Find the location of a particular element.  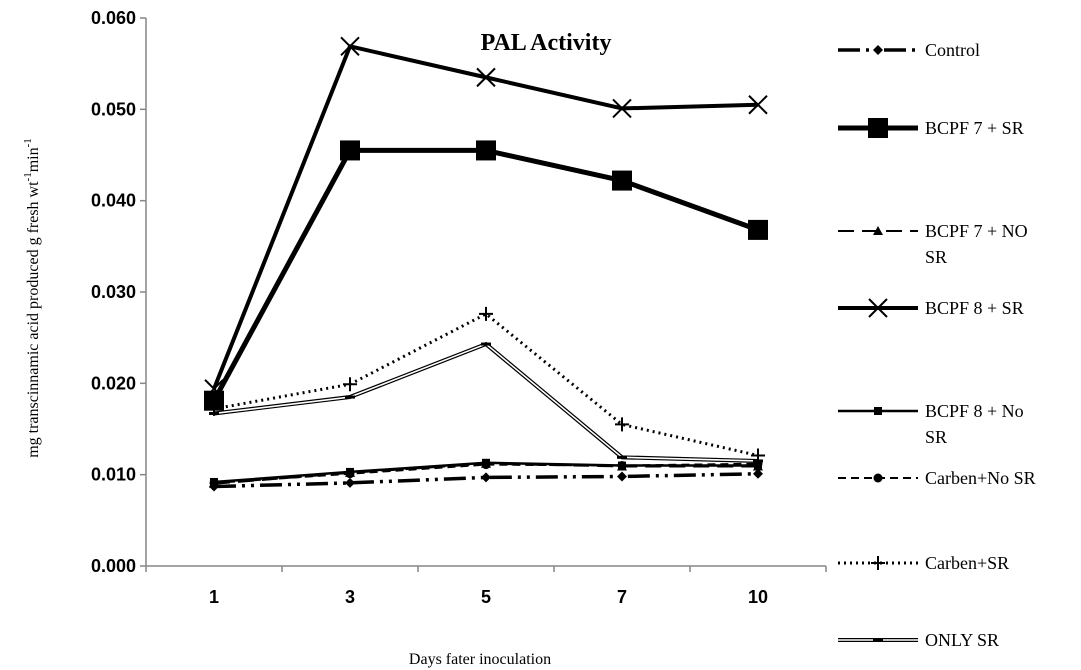

legend-entry: BCPF 8 + SR is located at coordinates (931, 308).